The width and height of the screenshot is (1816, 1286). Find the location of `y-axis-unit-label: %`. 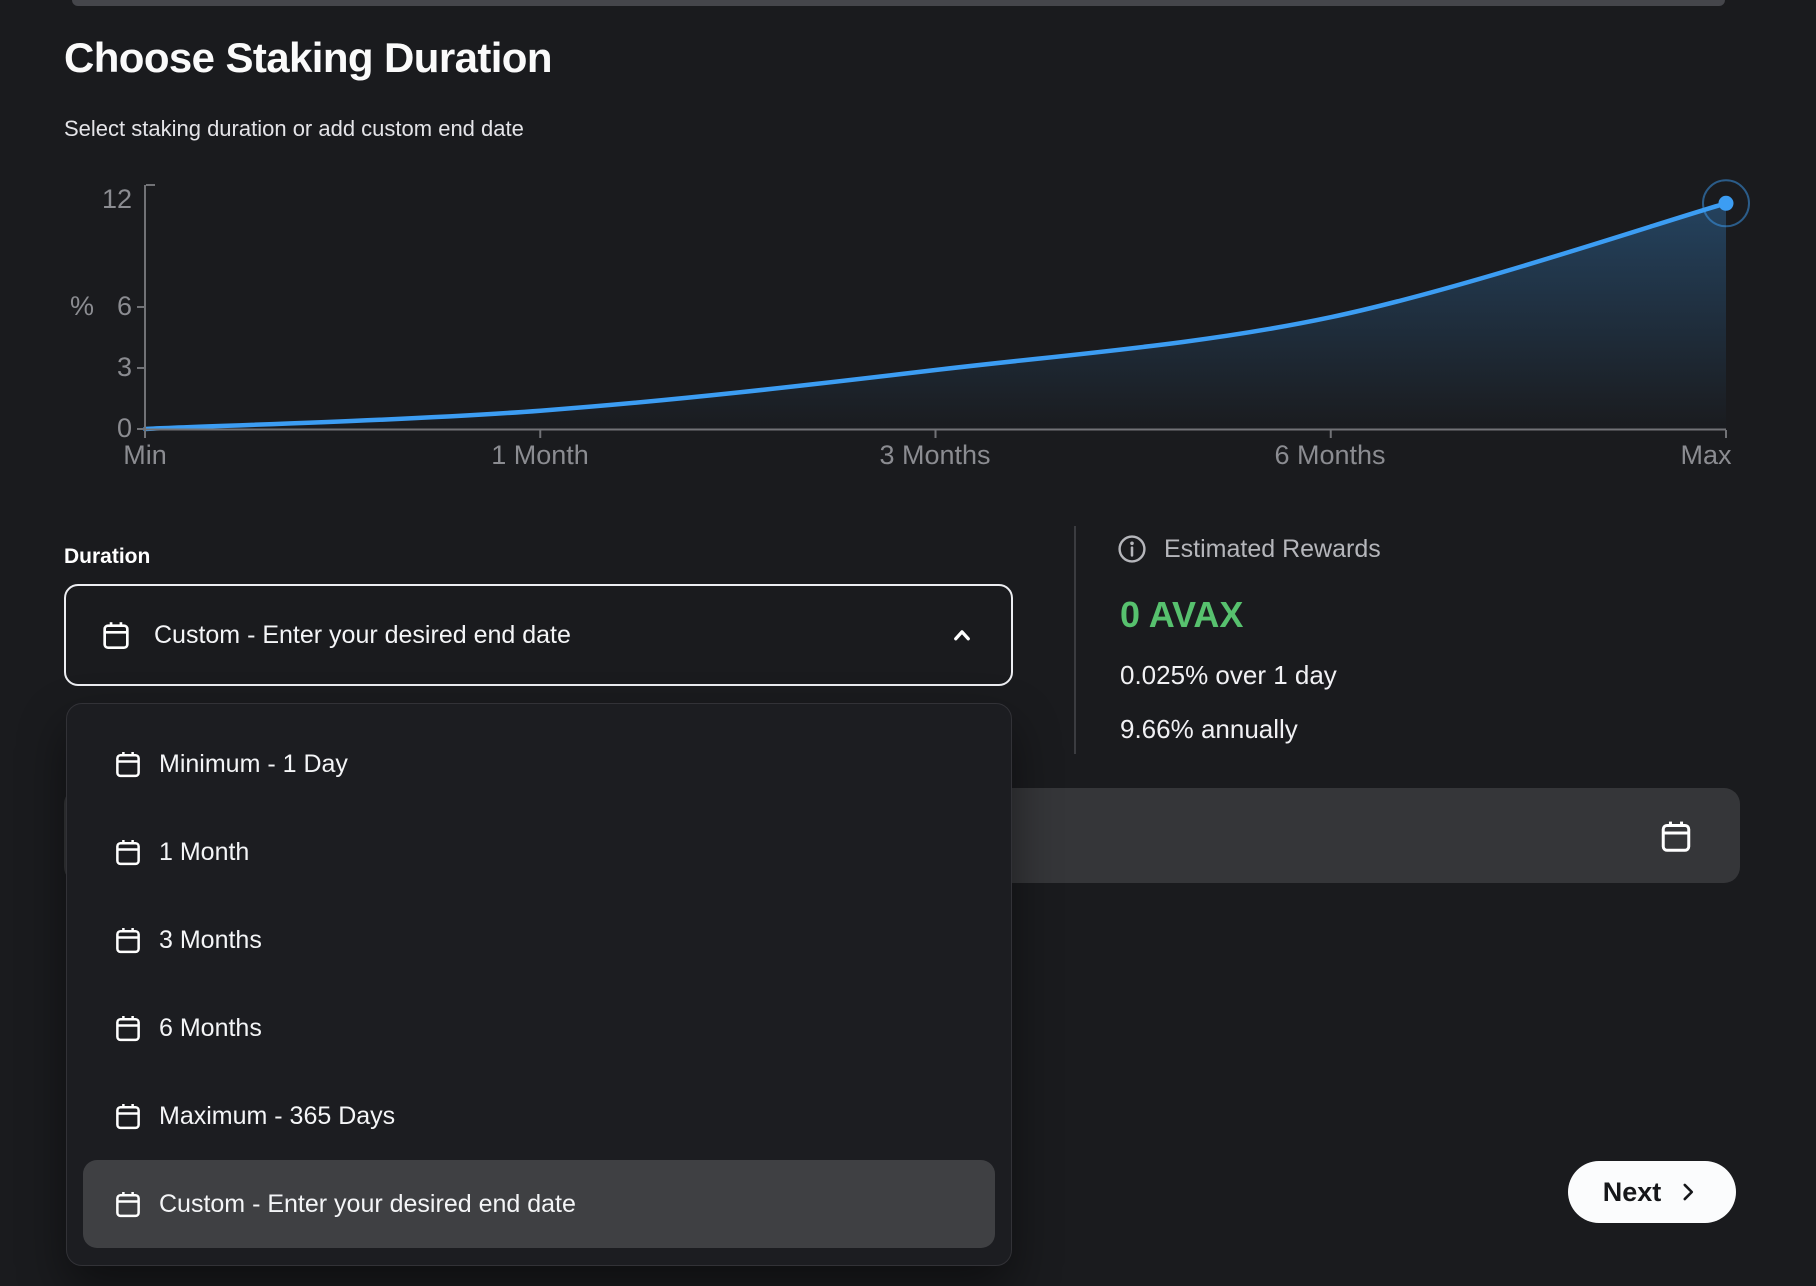

y-axis-unit-label: % is located at coordinates (82, 306).